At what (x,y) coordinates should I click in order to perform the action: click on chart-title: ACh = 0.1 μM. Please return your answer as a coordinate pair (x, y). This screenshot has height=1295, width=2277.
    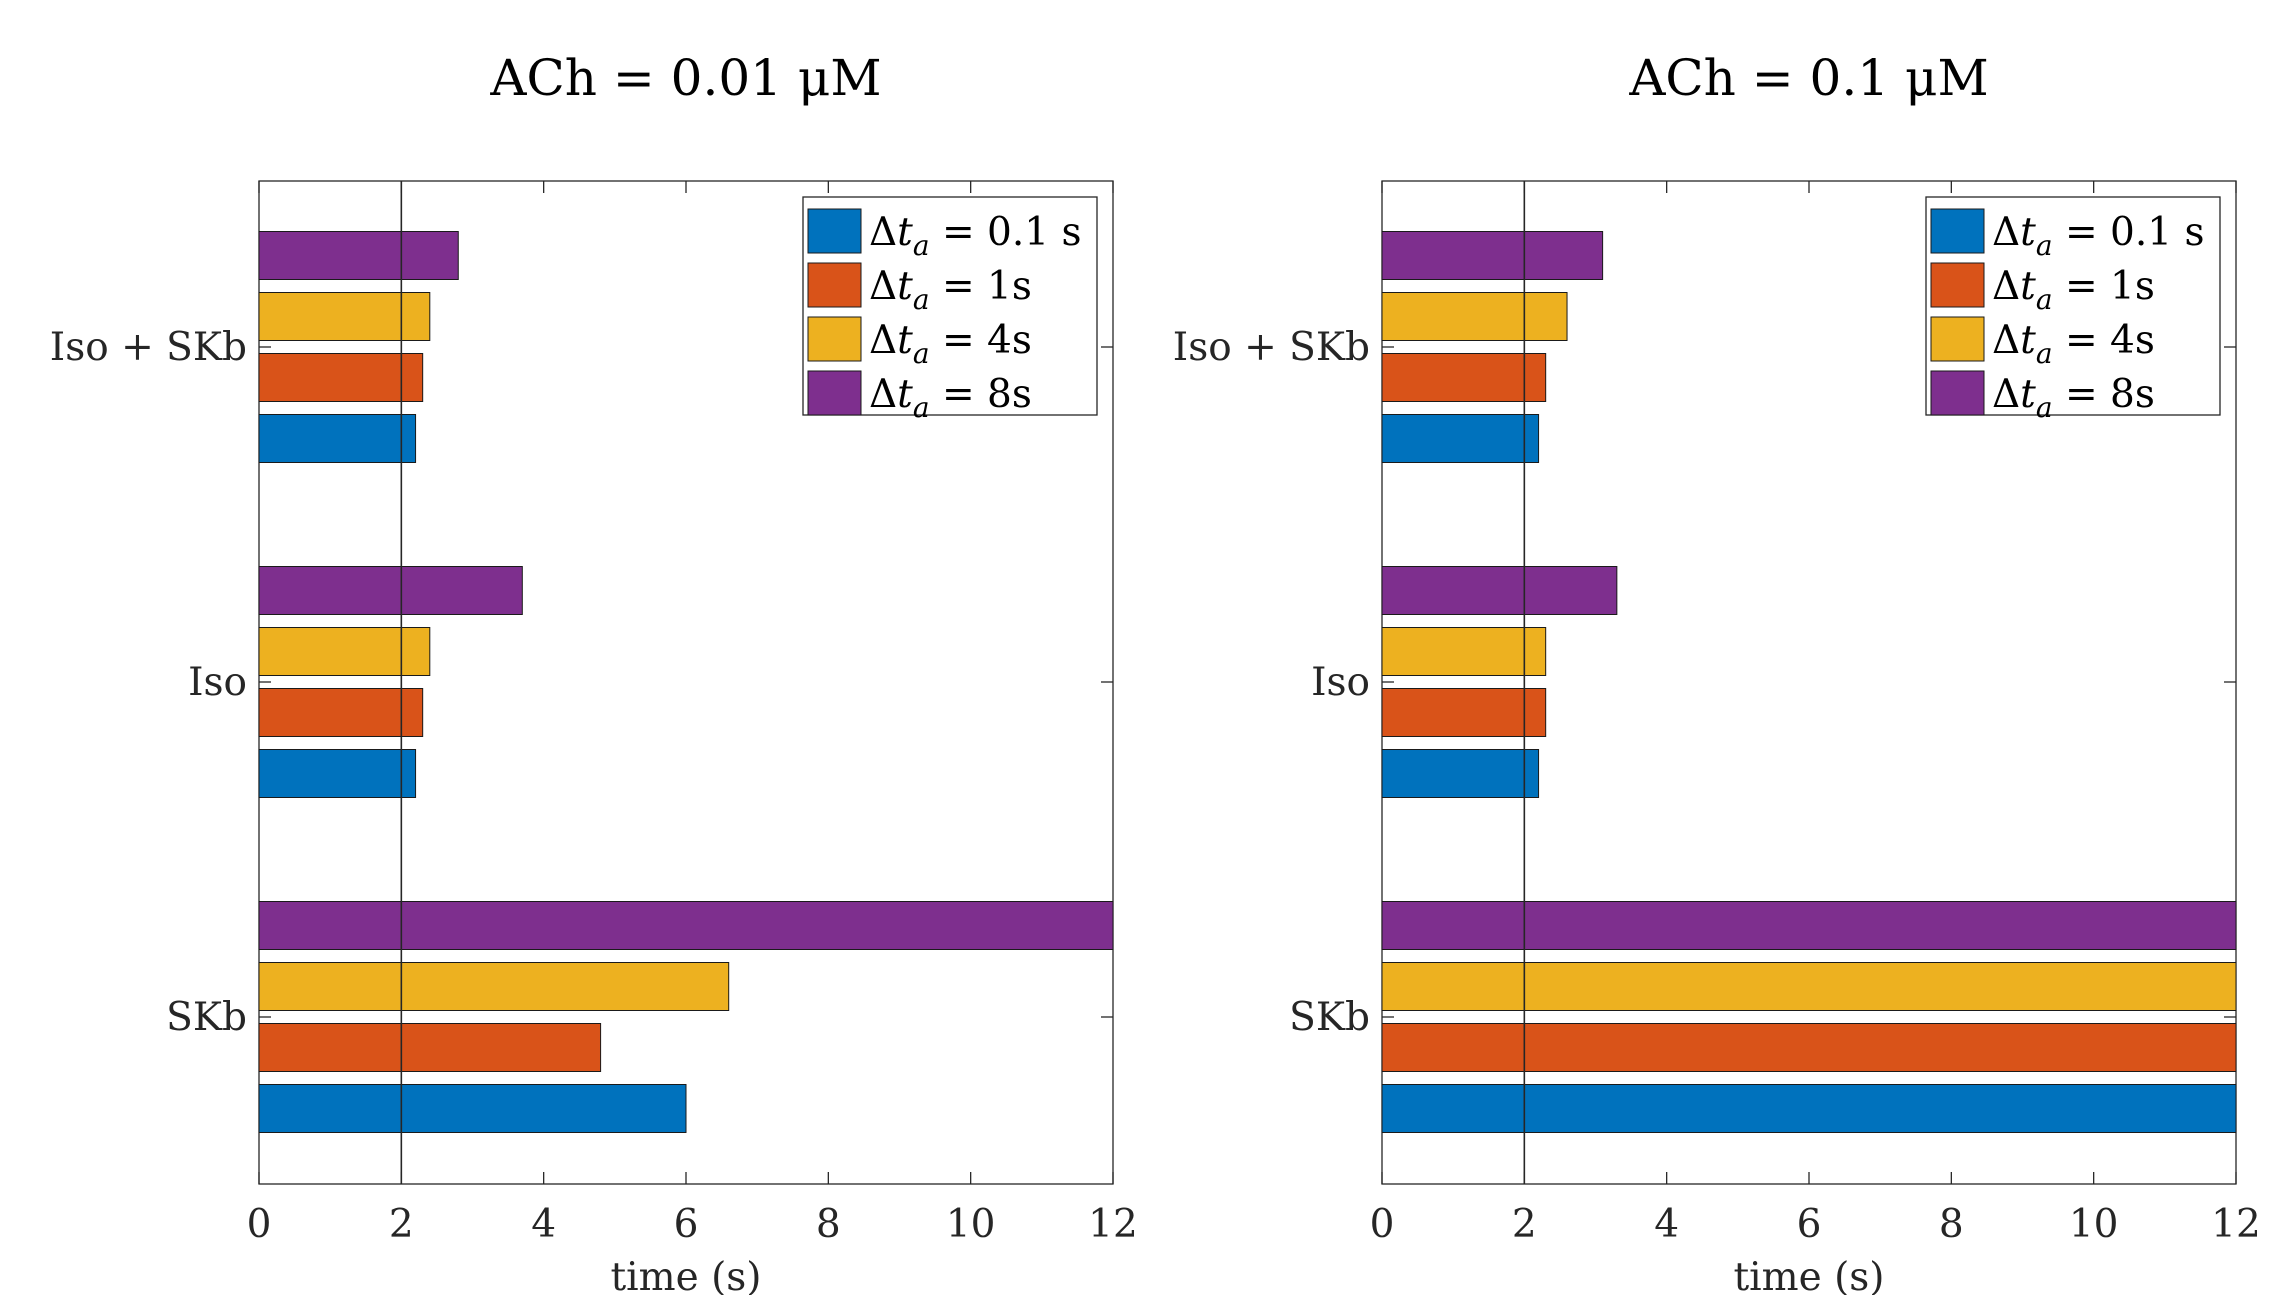
    Looking at the image, I should click on (1808, 78).